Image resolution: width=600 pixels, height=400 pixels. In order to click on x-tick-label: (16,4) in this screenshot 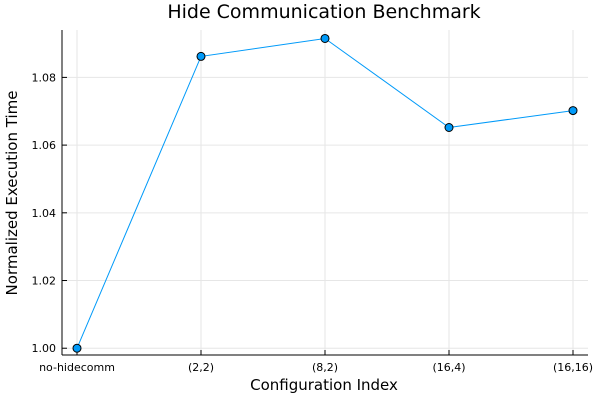, I will do `click(448, 367)`.